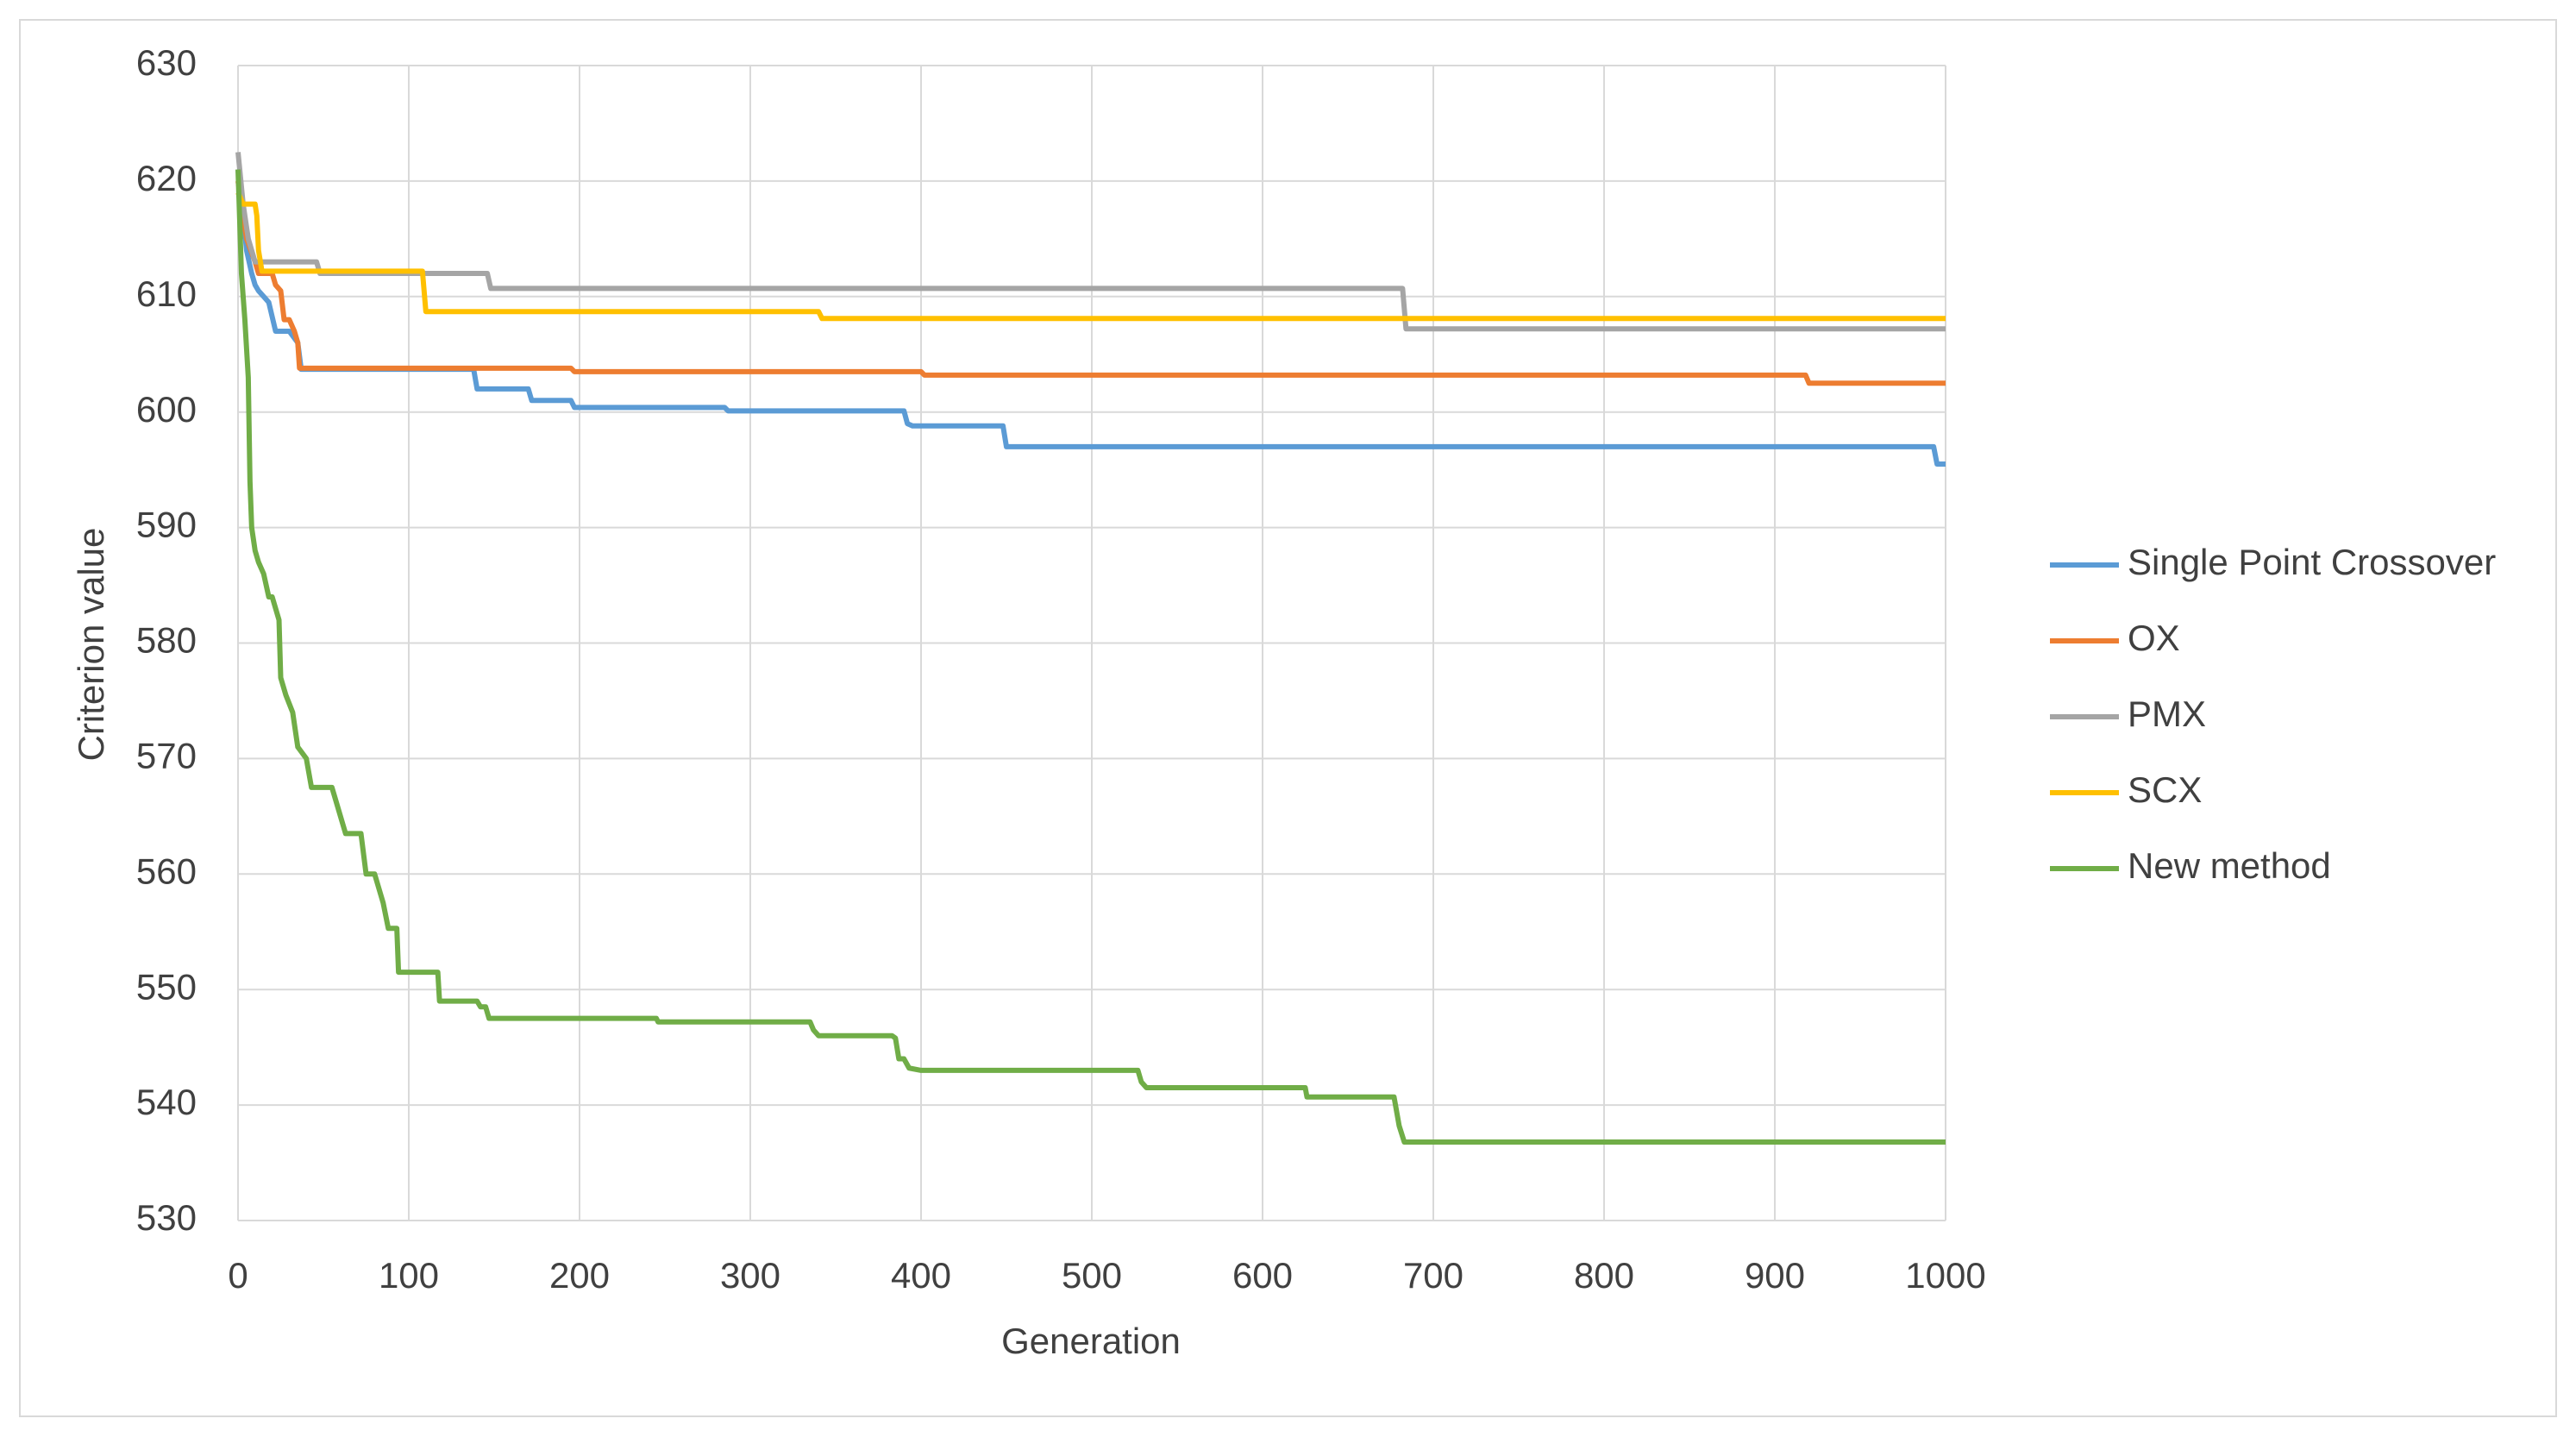 This screenshot has width=2576, height=1431. What do you see at coordinates (1091, 1341) in the screenshot?
I see `x-axis-title: Generation` at bounding box center [1091, 1341].